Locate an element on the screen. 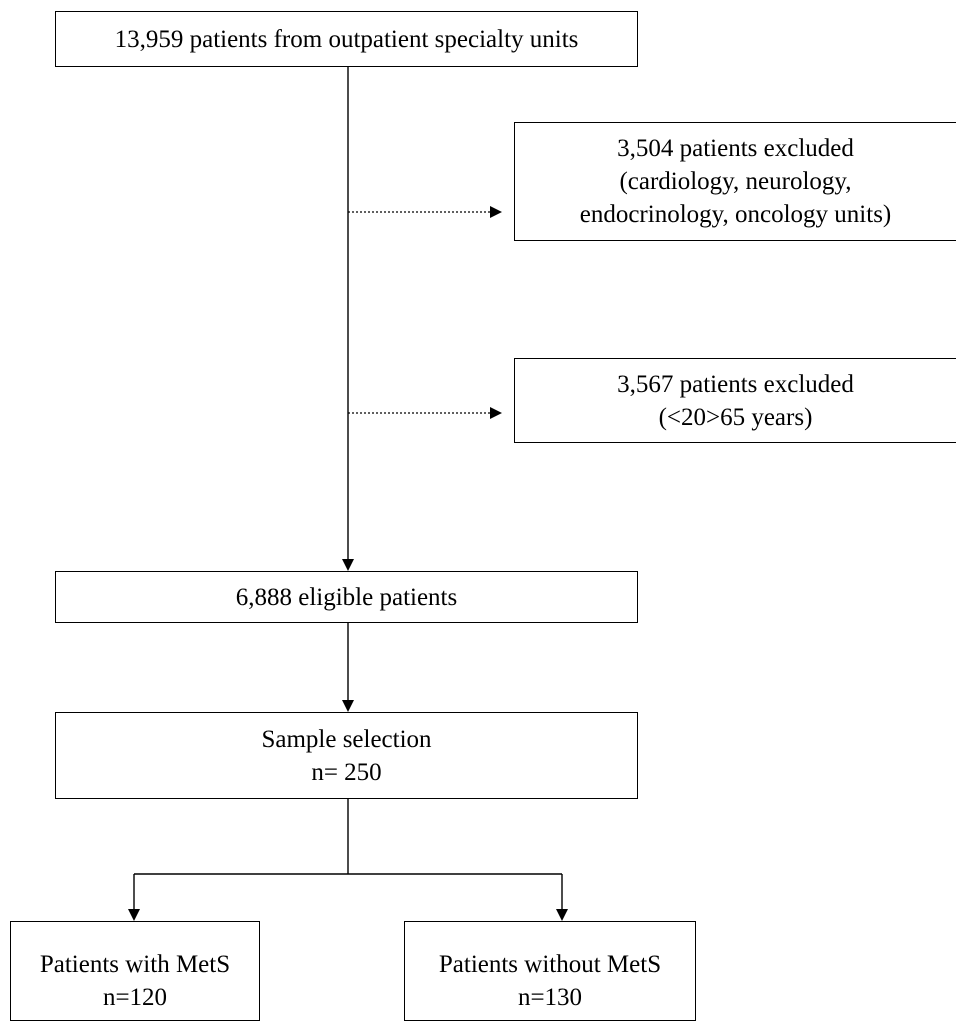 The image size is (956, 1021). mets-group-box: Patients with MetS n=120 is located at coordinates (135, 971).